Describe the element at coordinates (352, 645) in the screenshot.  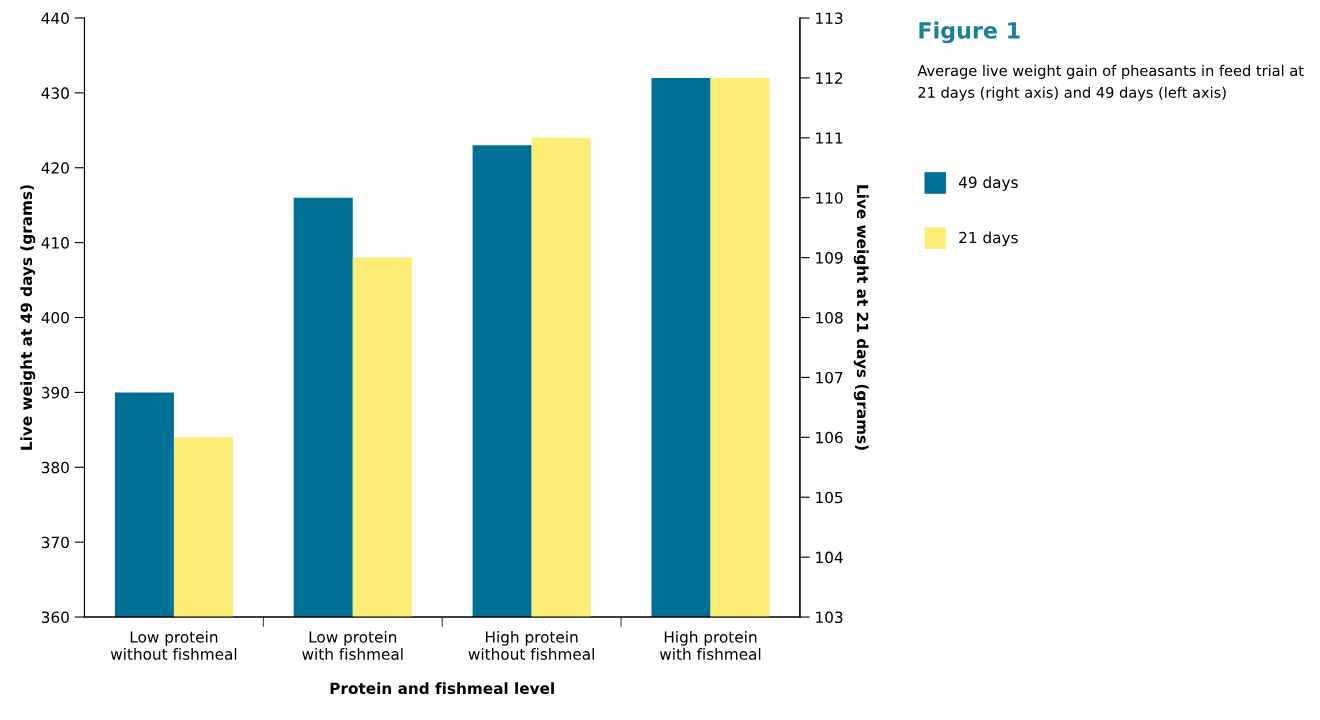
I see `x-tick-label: Low protein with fishmeal` at that location.